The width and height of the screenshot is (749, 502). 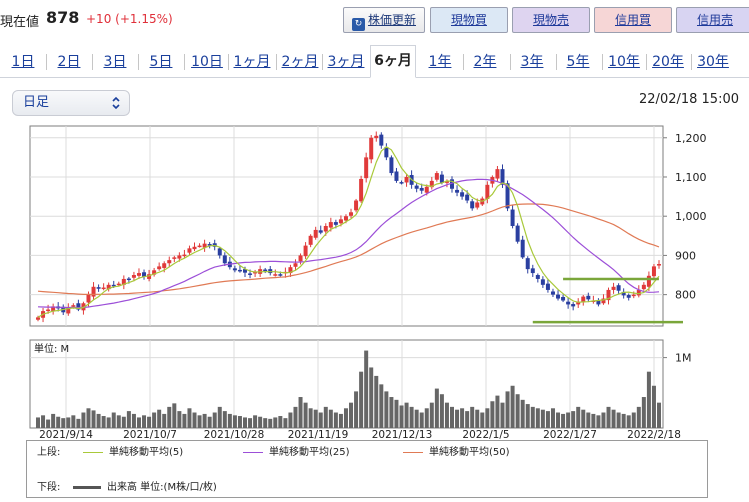 I want to click on price-tick-label: 1,200, so click(x=691, y=138).